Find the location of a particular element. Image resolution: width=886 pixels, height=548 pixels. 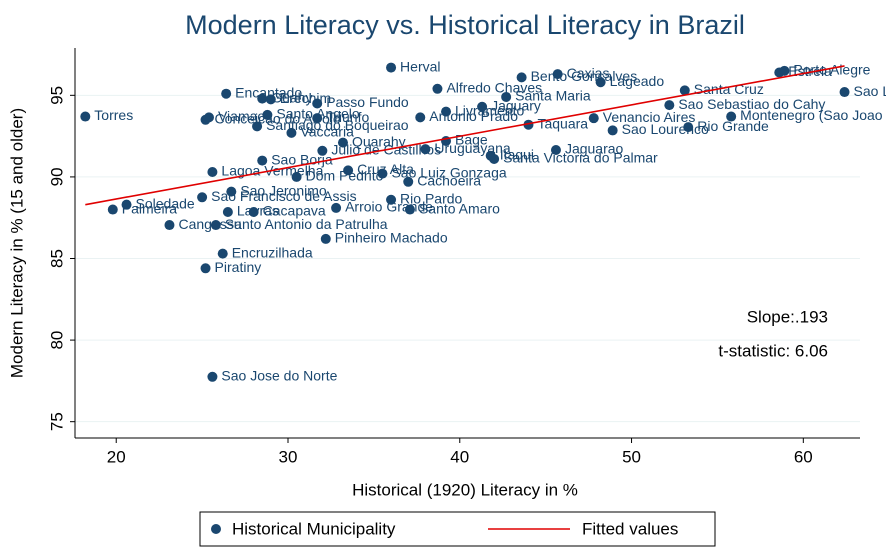

point-label: Erechim is located at coordinates (305, 98).